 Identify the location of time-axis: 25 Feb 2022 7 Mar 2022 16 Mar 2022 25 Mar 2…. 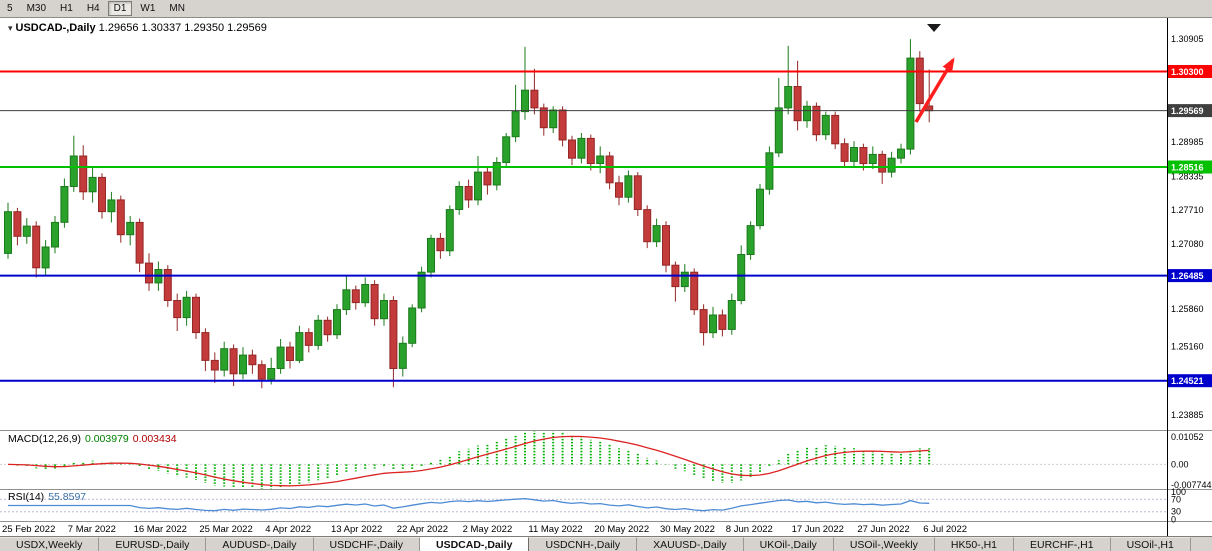
(484, 529).